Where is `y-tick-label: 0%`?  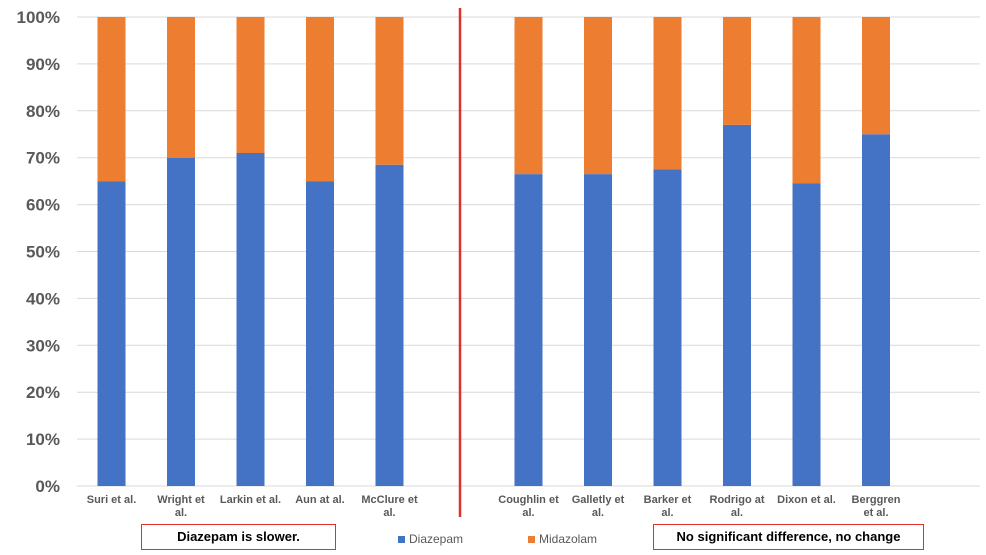 y-tick-label: 0% is located at coordinates (47, 486).